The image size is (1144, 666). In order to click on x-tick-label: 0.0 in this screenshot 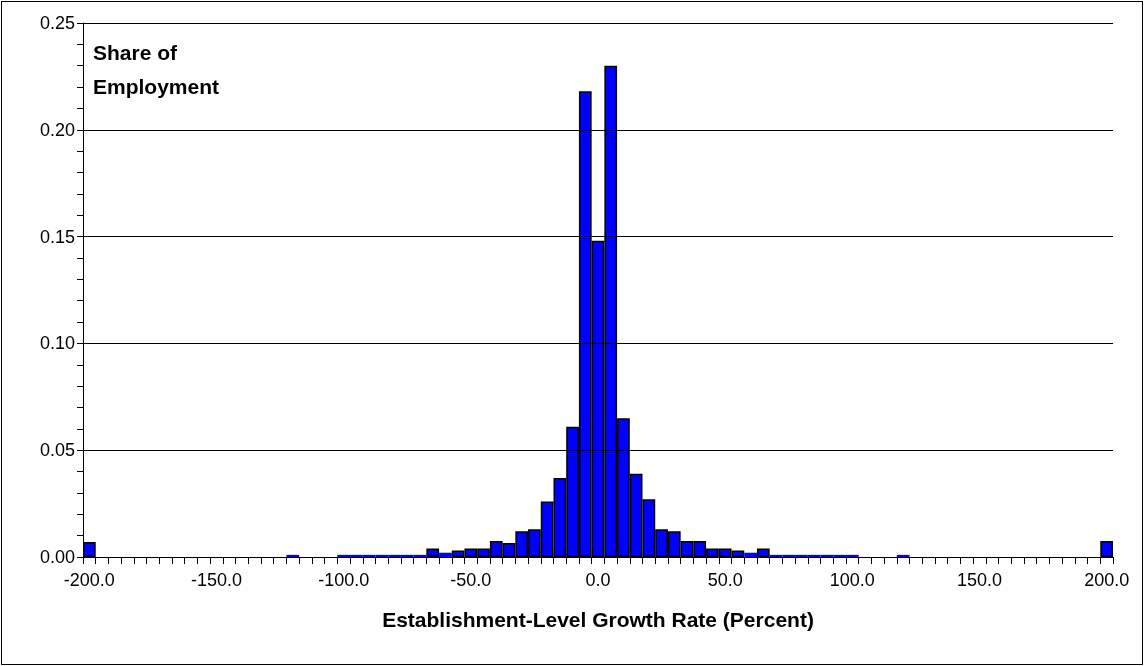, I will do `click(598, 580)`.